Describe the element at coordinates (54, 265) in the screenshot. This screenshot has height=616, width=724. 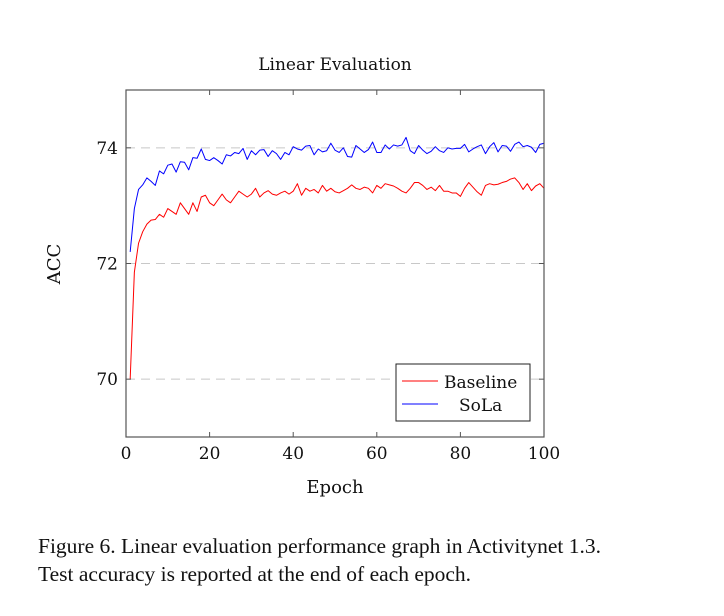
I see `y-axis-label: ACC` at that location.